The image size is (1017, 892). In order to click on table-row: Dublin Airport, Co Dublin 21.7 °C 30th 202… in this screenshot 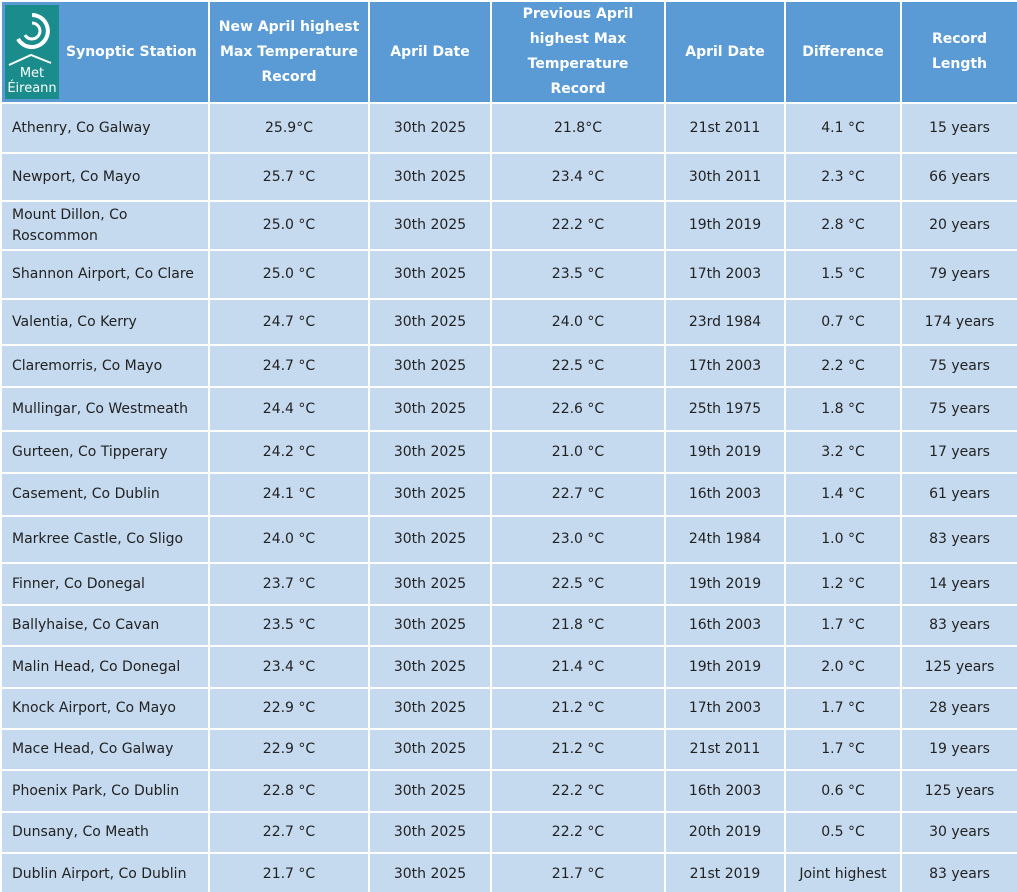, I will do `click(508, 872)`.